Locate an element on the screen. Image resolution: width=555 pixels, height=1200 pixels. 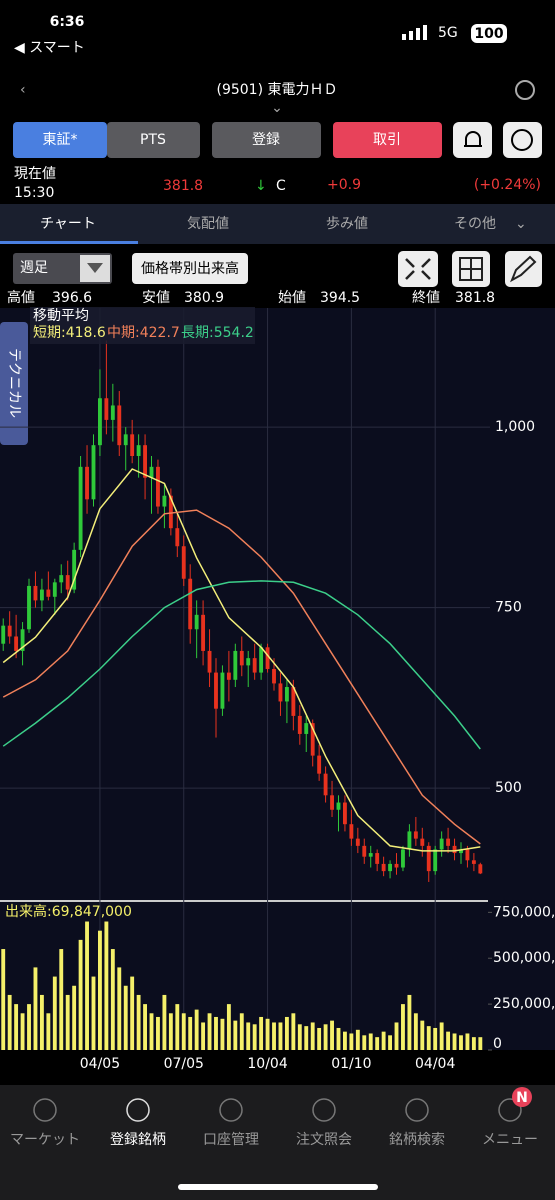
back-app: ◀ スマート is located at coordinates (49, 48).